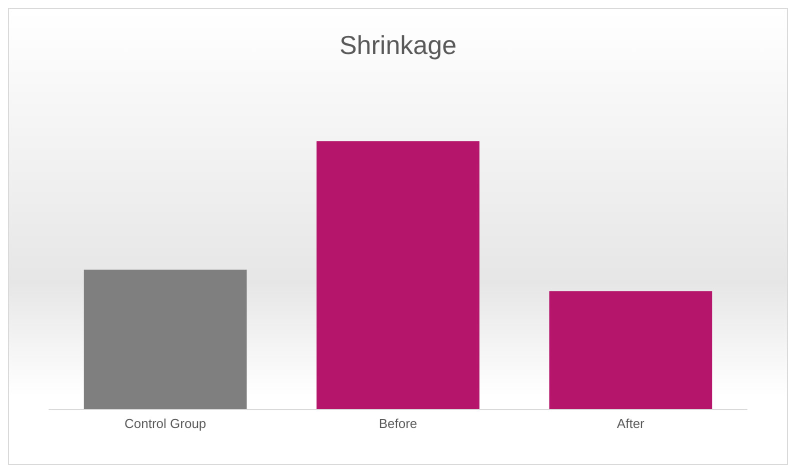 This screenshot has width=794, height=471. I want to click on chart-title: Shrinkage, so click(398, 45).